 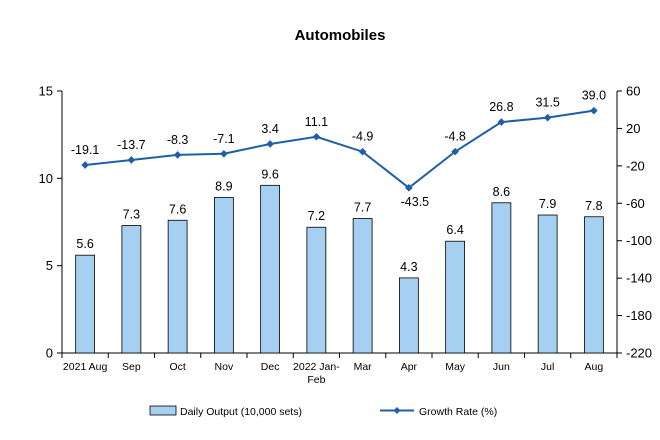 I want to click on bar-value-label: 7.2, so click(x=316, y=216).